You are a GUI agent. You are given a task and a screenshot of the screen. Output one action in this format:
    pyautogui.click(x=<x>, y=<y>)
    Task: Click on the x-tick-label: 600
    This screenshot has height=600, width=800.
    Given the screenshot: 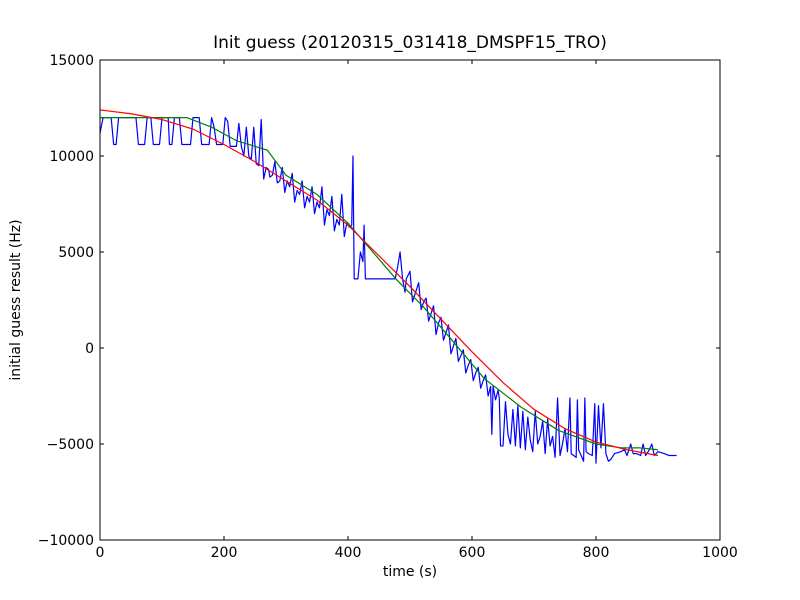 What is the action you would take?
    pyautogui.click(x=472, y=553)
    